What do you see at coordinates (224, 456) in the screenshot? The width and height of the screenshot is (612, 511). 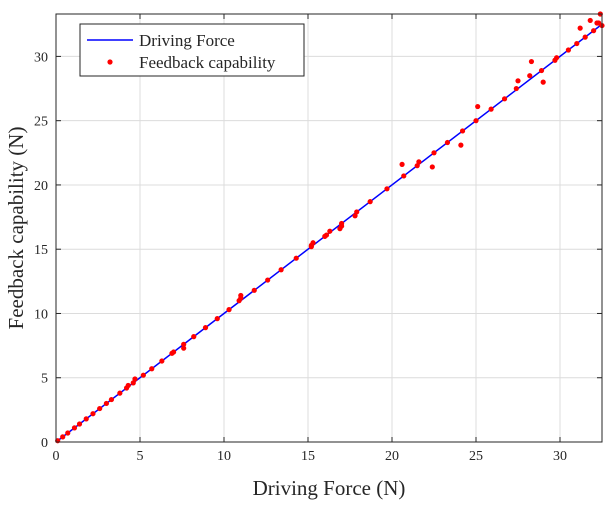 I see `x-tick-label: 10` at bounding box center [224, 456].